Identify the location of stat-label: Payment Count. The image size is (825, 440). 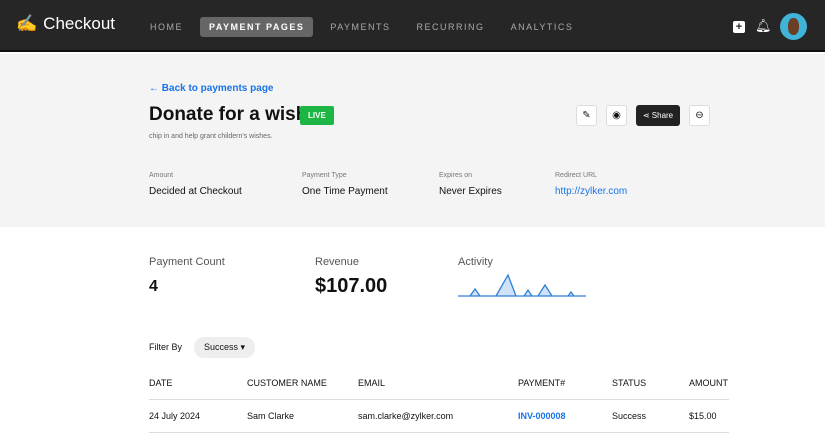
(187, 262).